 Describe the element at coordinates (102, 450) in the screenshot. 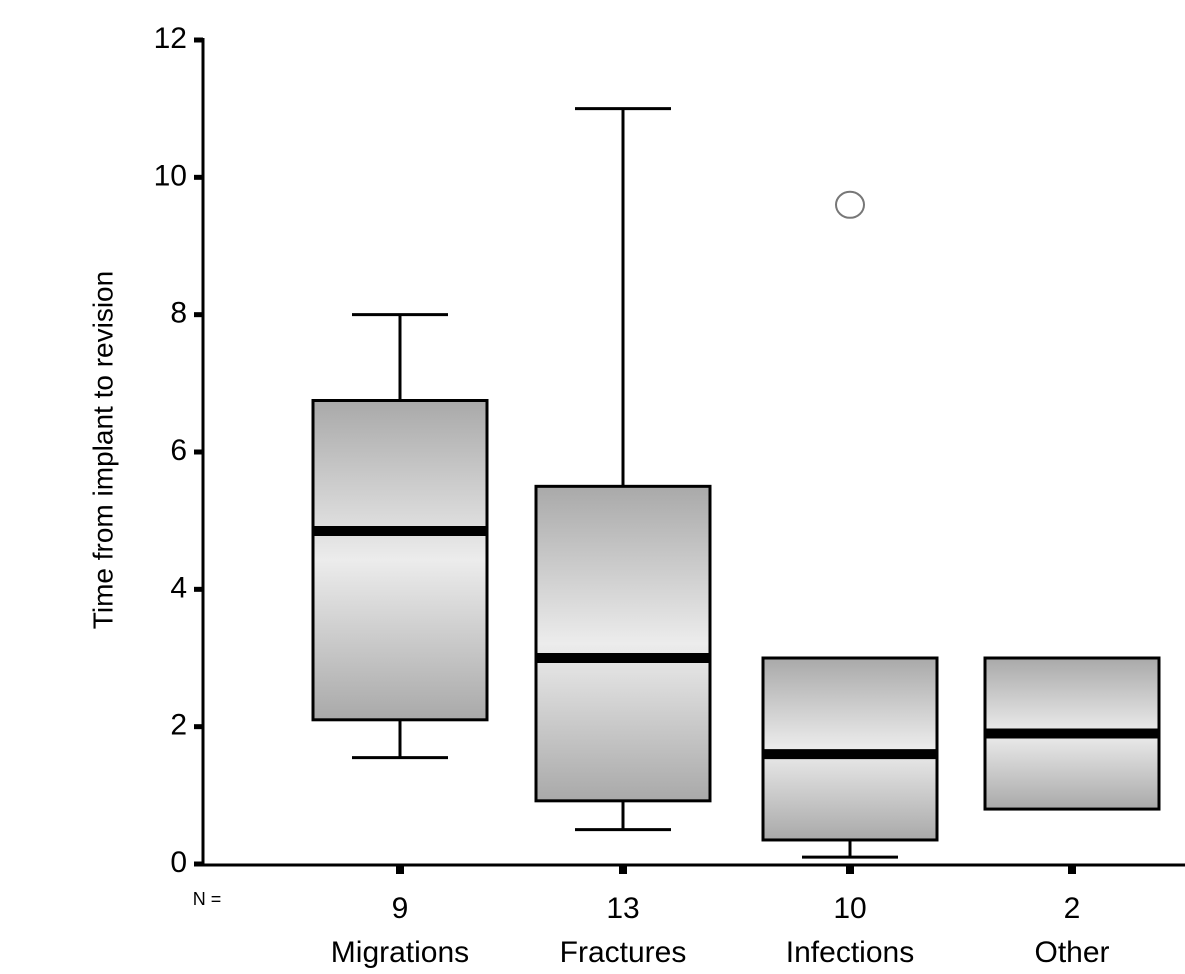

I see `y-axis-label: Time from implant to revision` at that location.